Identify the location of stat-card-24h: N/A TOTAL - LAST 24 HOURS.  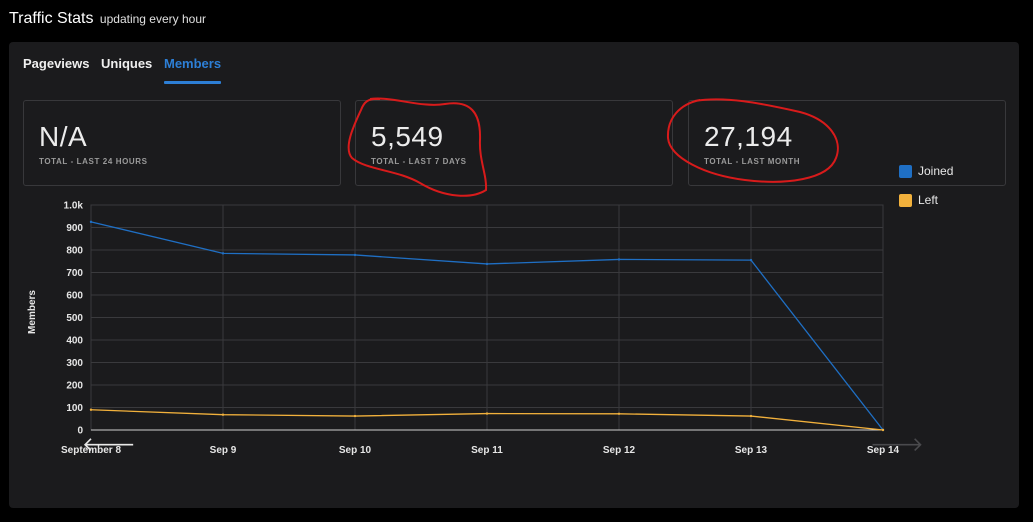
(182, 143).